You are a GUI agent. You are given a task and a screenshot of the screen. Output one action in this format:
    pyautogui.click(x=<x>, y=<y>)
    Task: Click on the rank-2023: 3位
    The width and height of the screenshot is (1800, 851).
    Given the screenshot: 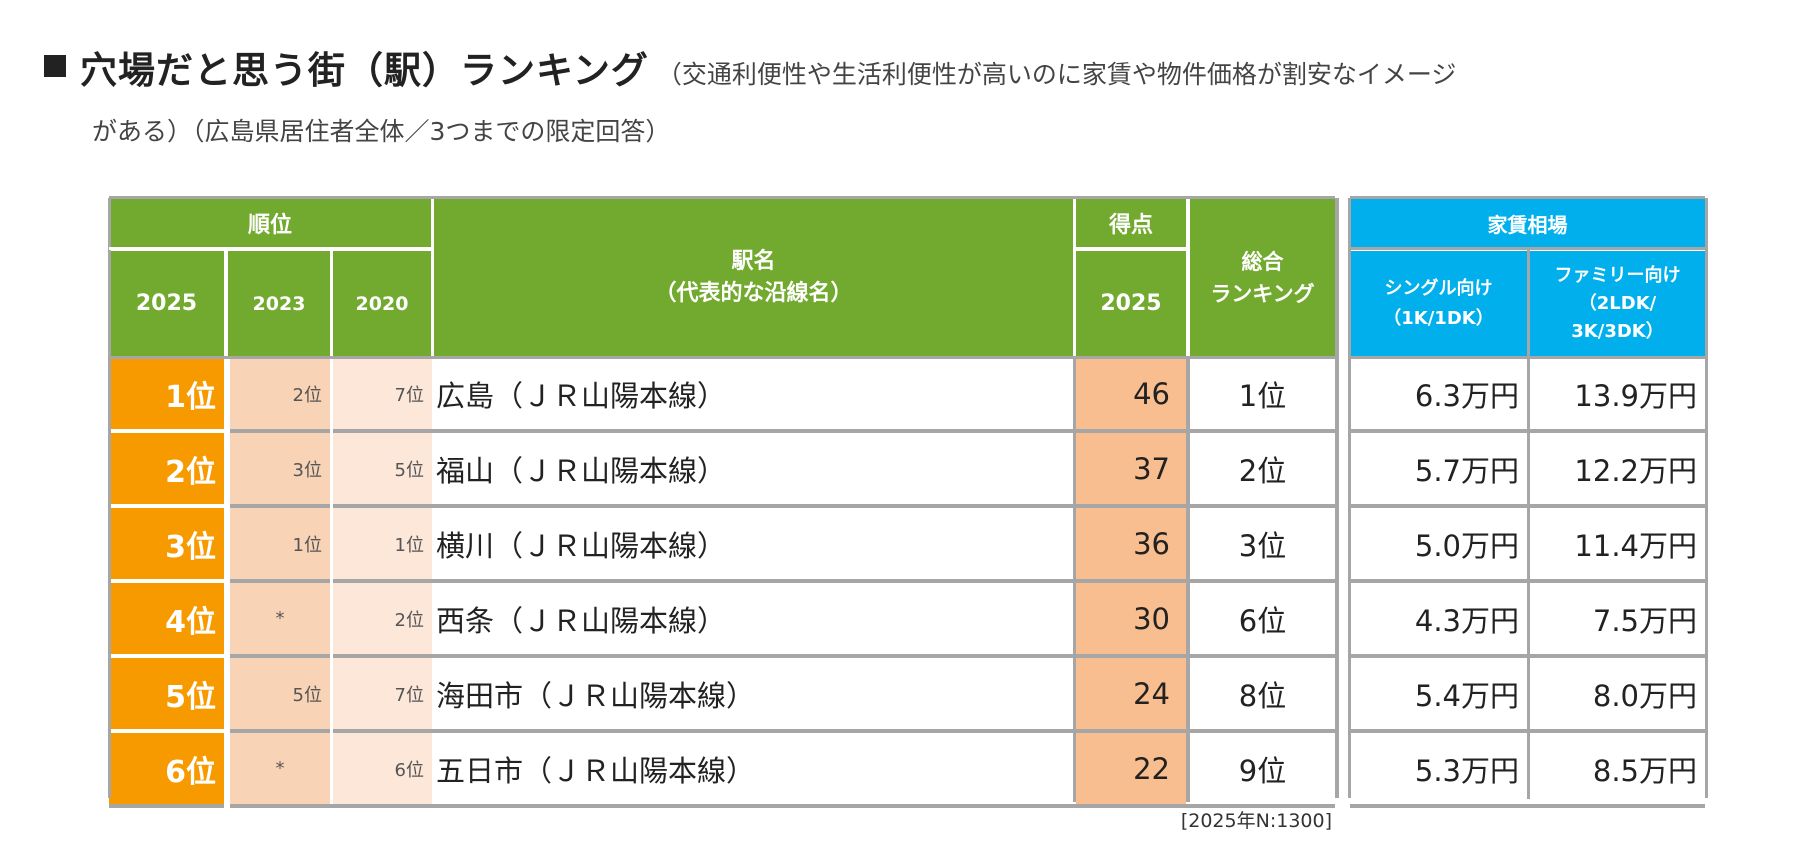 What is the action you would take?
    pyautogui.click(x=280, y=468)
    